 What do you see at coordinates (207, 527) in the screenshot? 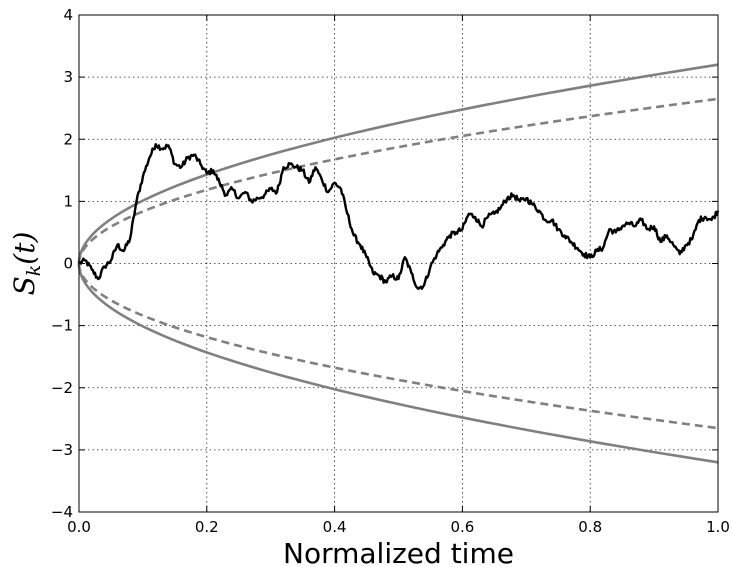
I see `x-tick-label: 0.2` at bounding box center [207, 527].